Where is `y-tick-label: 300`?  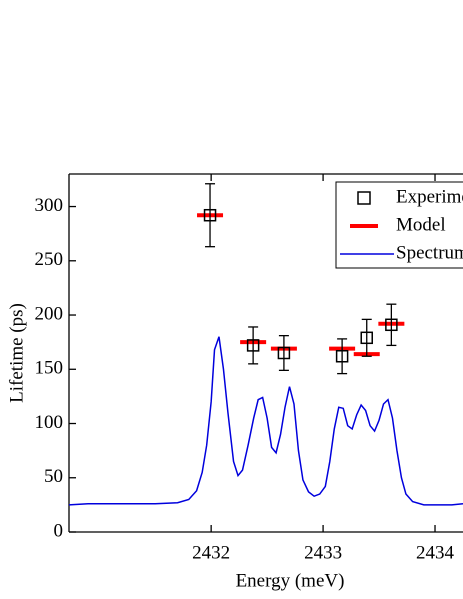 y-tick-label: 300 is located at coordinates (49, 205).